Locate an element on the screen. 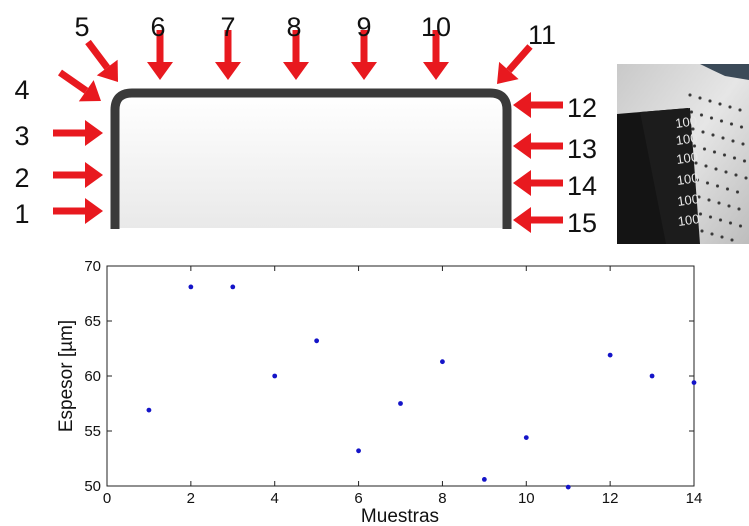  position-label-13: 13 is located at coordinates (582, 149).